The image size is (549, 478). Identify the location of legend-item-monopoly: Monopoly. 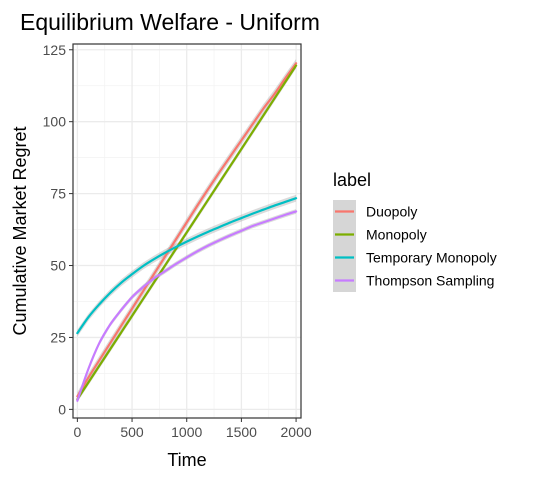
(380, 234).